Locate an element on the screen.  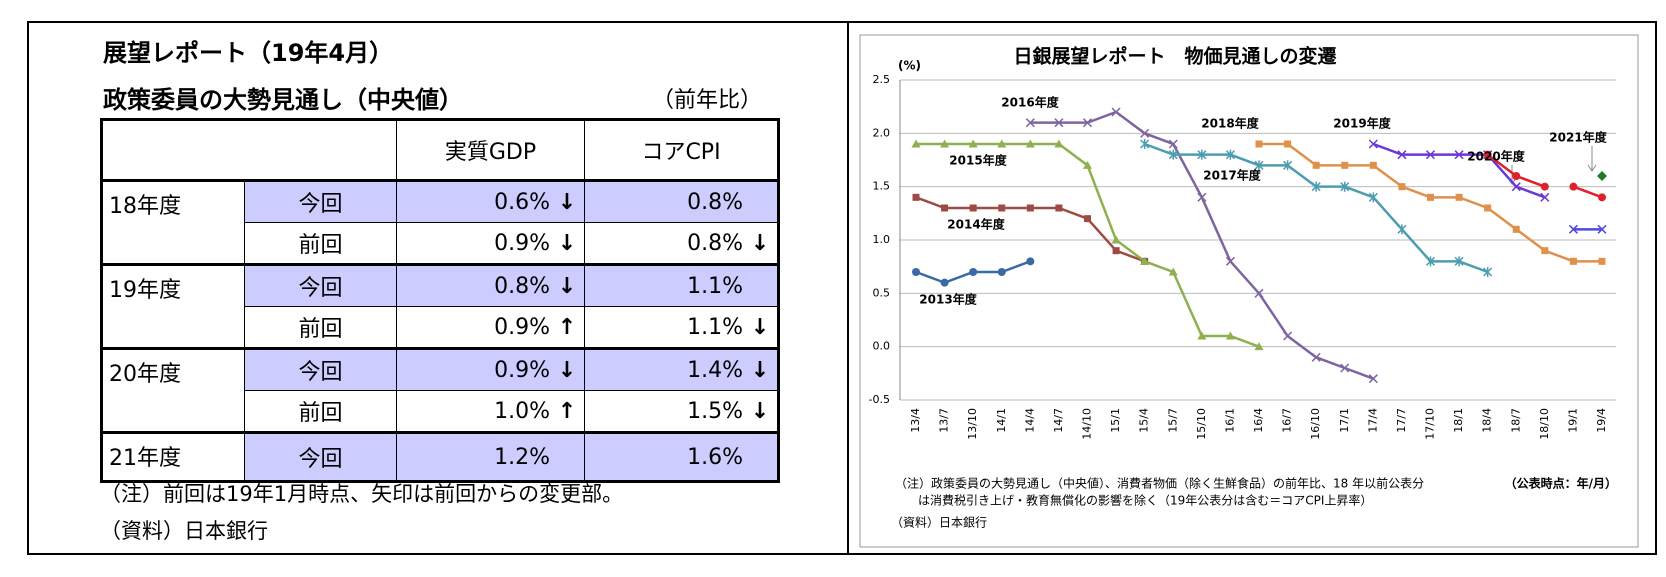
source: （資料）日本銀行 is located at coordinates (184, 531).